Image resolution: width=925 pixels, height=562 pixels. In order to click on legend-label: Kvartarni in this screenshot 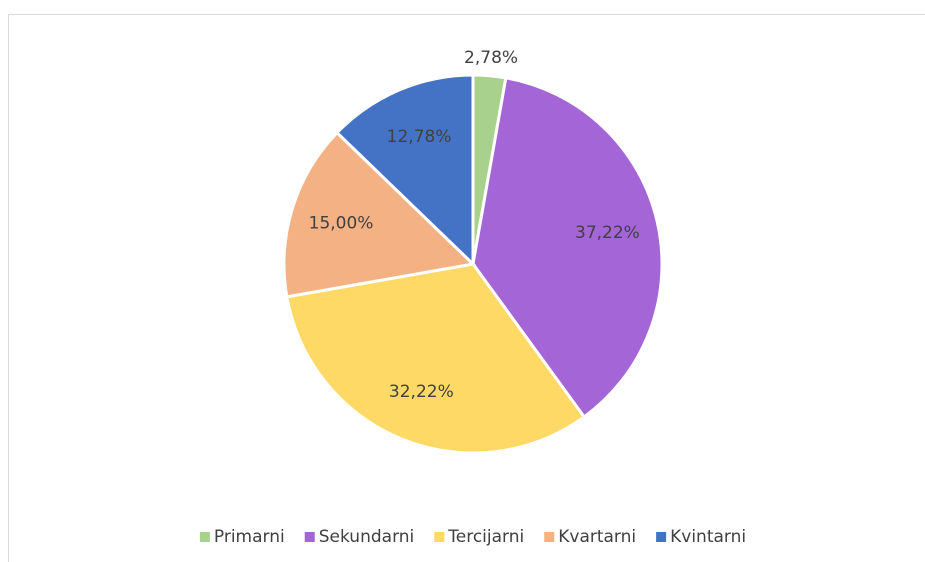, I will do `click(597, 537)`.